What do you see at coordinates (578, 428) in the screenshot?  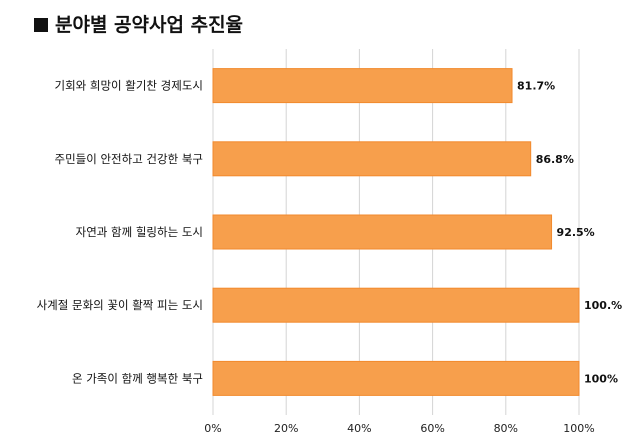 I see `x-tick-label: 100%` at bounding box center [578, 428].